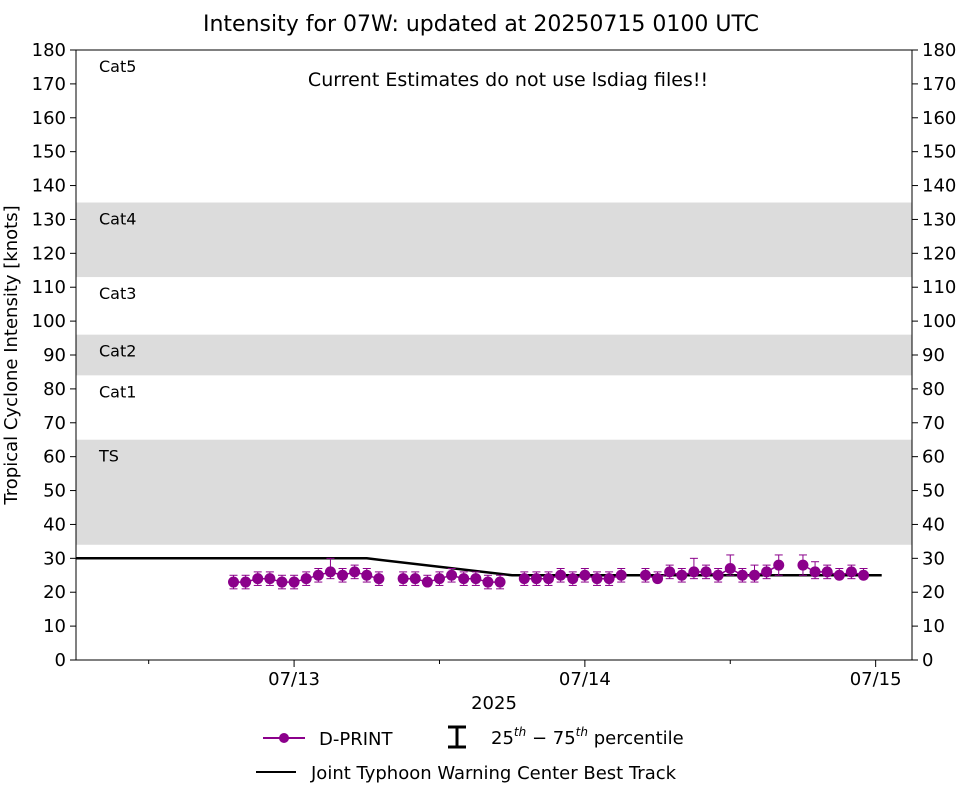 This screenshot has width=962, height=785. I want to click on legend-dprint-label: D-PRINT, so click(356, 739).